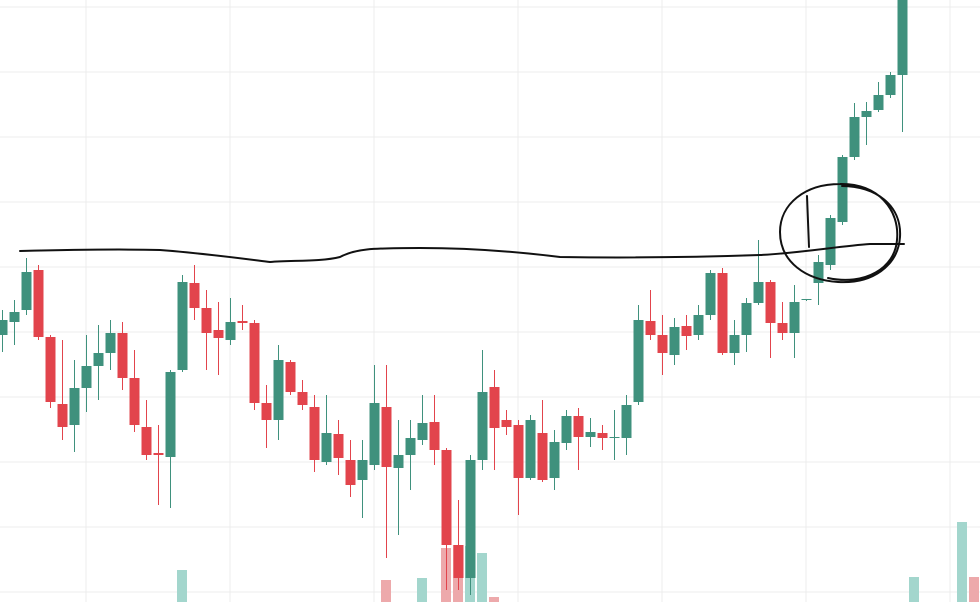  What do you see at coordinates (462, 253) in the screenshot?
I see `drawn-resistance-line` at bounding box center [462, 253].